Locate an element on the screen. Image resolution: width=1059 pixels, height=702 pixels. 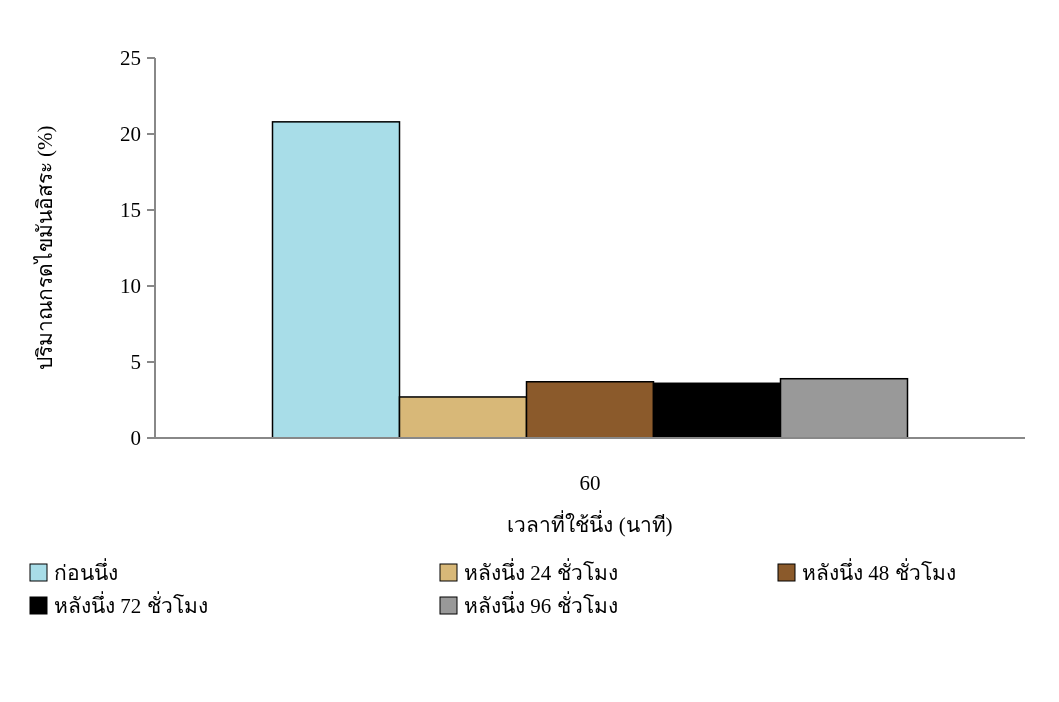
y-tick-label: 15 is located at coordinates (130, 210).